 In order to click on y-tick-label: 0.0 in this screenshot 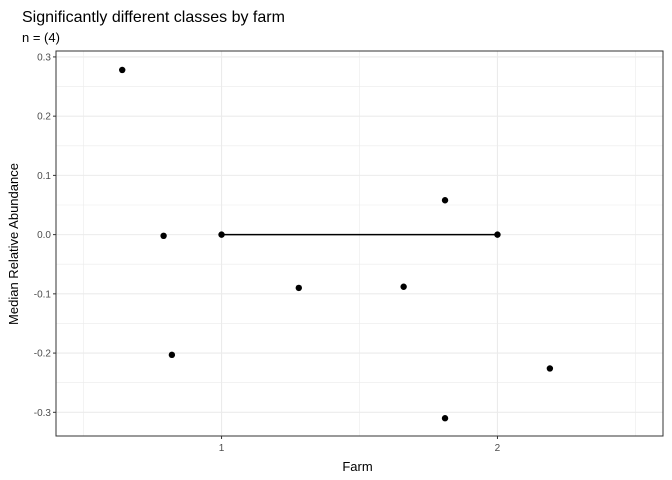, I will do `click(44, 235)`.